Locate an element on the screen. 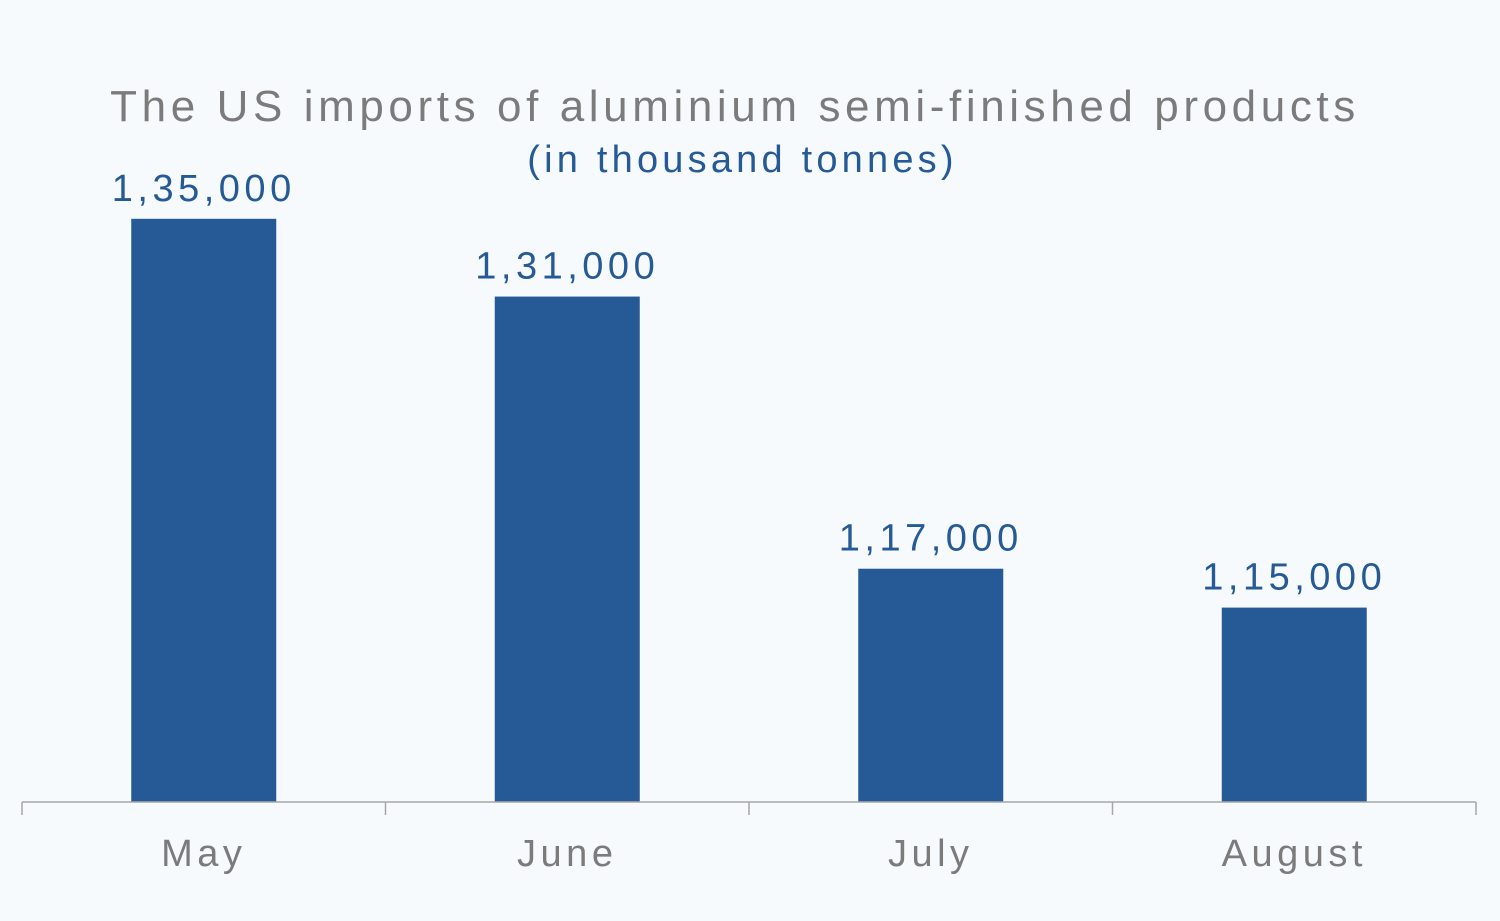 The image size is (1500, 921). bar-may is located at coordinates (204, 510).